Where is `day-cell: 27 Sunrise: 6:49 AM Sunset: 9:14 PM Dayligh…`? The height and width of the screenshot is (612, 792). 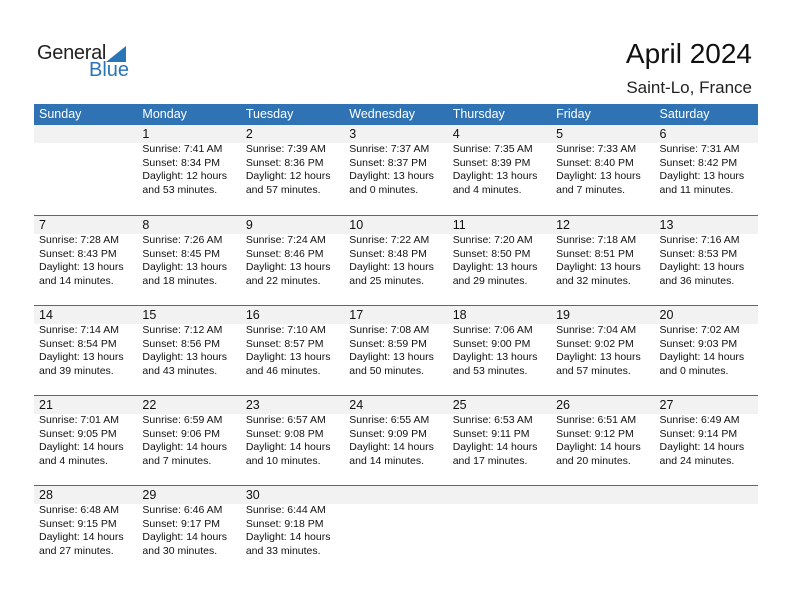 day-cell: 27 Sunrise: 6:49 AM Sunset: 9:14 PM Dayligh… is located at coordinates (706, 440).